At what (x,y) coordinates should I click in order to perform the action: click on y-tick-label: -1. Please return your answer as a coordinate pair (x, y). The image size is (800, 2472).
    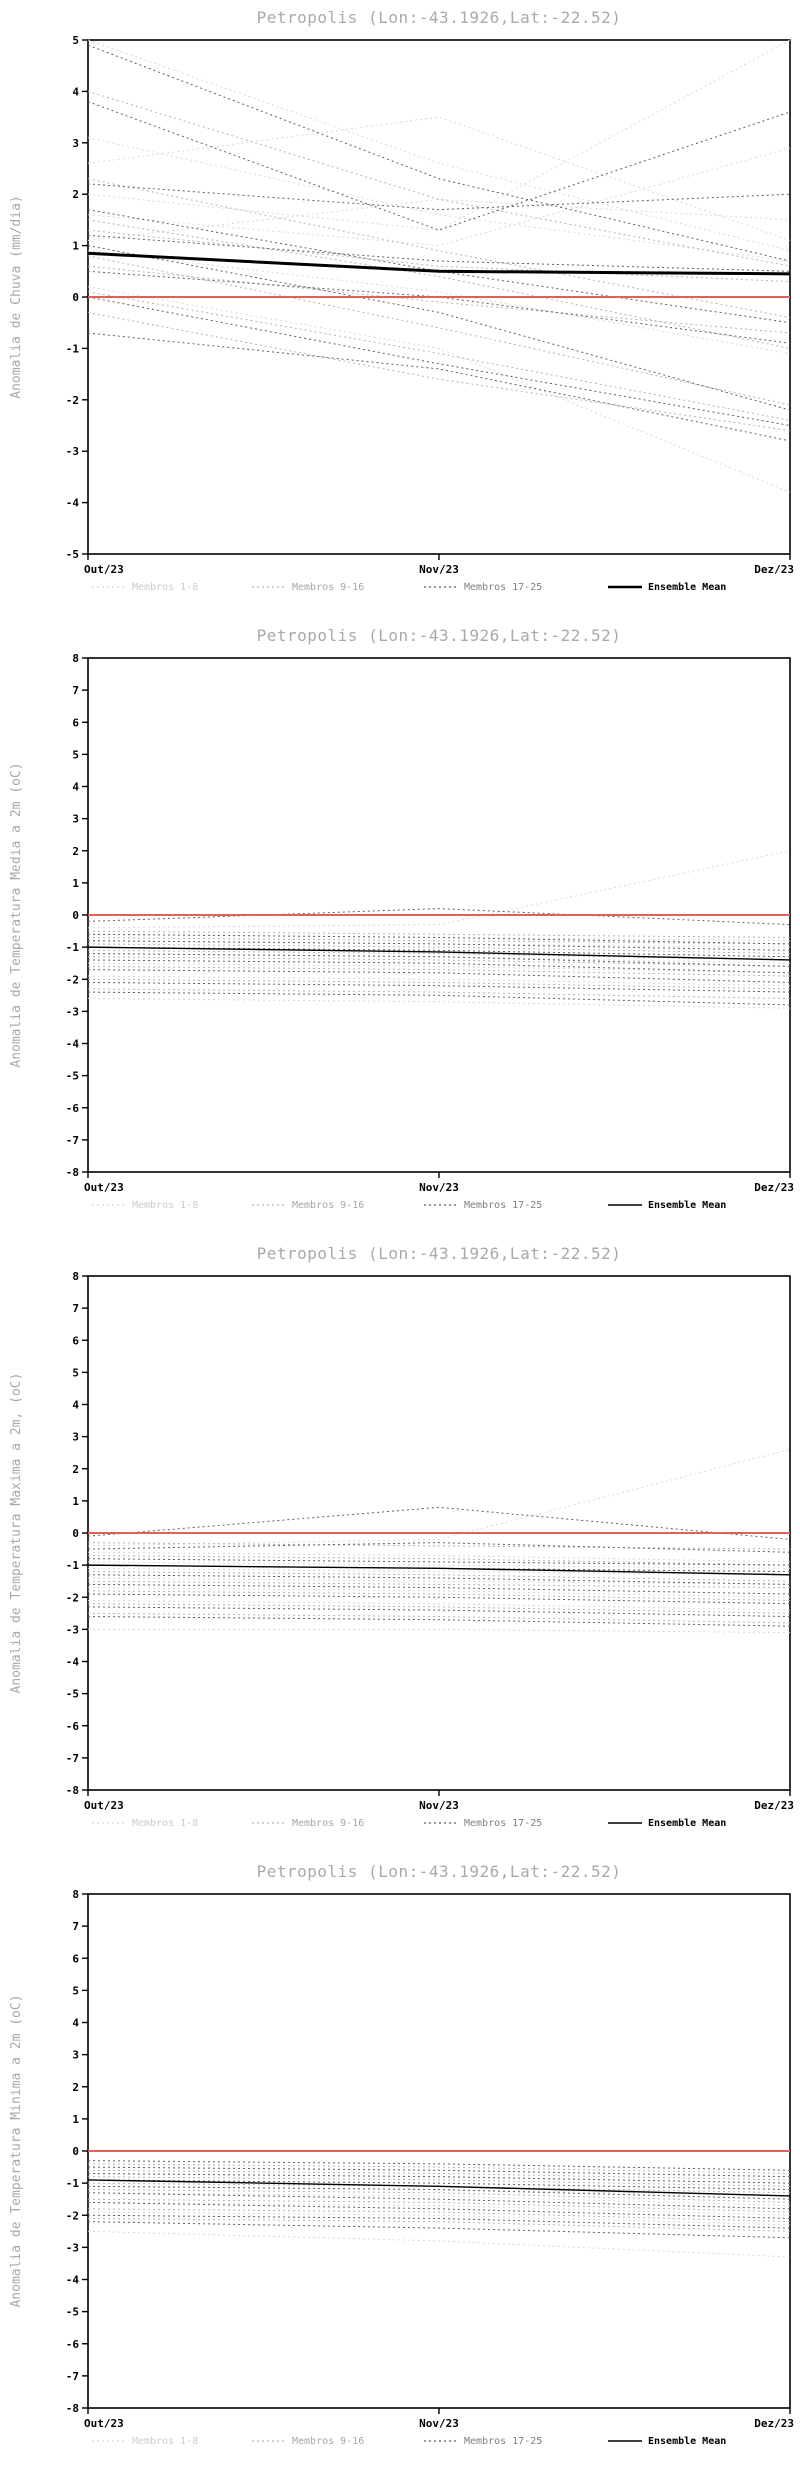
    Looking at the image, I should click on (73, 1565).